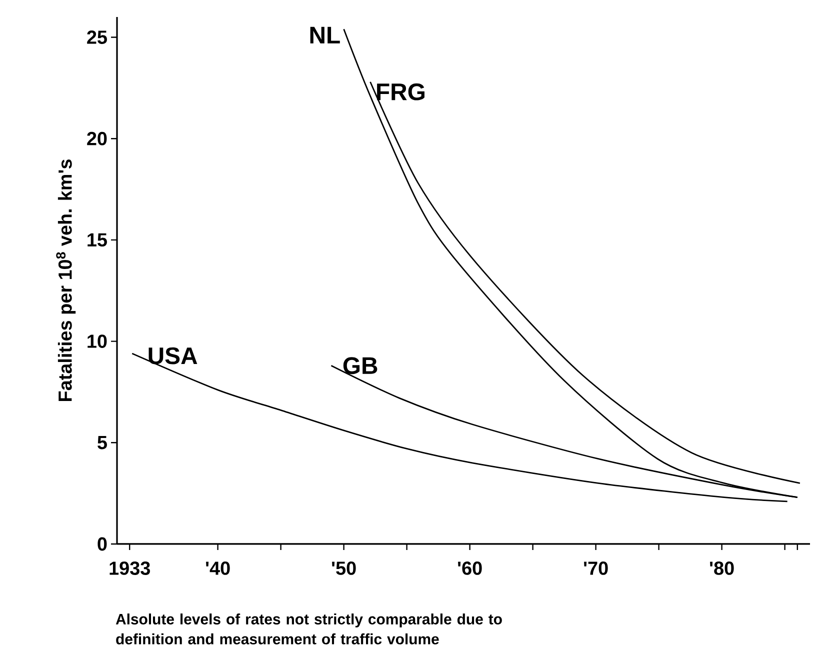 Image resolution: width=822 pixels, height=662 pixels. What do you see at coordinates (722, 568) in the screenshot?
I see `x-tick-label: '80` at bounding box center [722, 568].